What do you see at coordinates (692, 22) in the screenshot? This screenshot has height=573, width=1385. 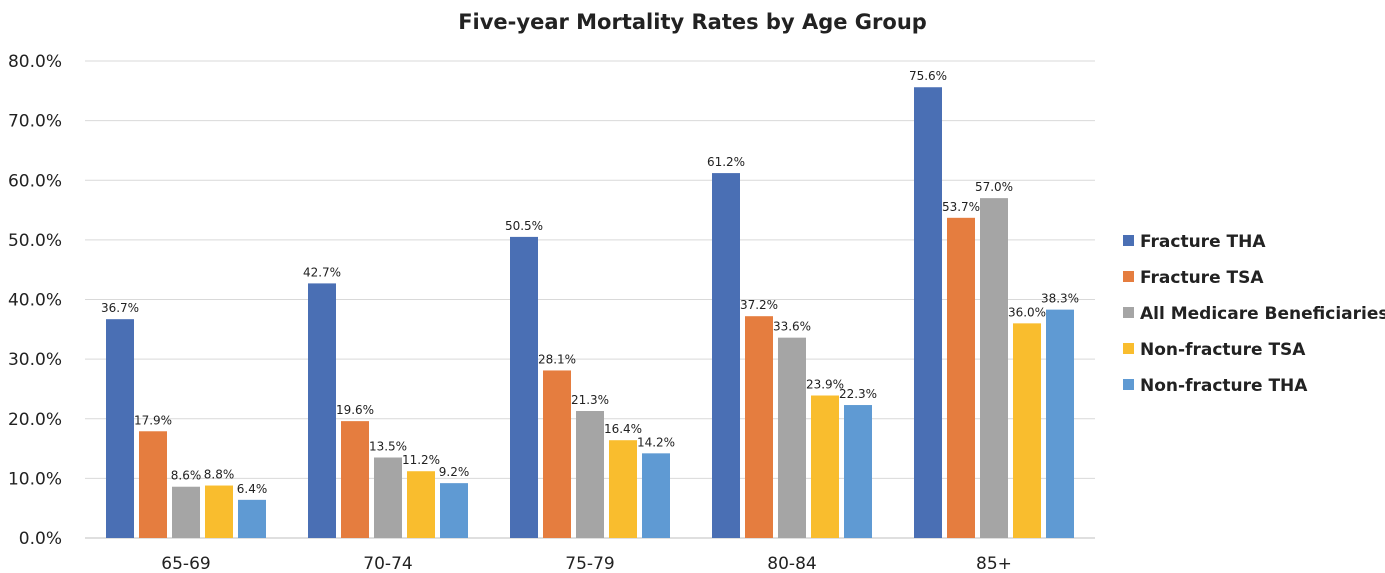 I see `chart-title: Five-year Mortality Rates by Age Group` at bounding box center [692, 22].